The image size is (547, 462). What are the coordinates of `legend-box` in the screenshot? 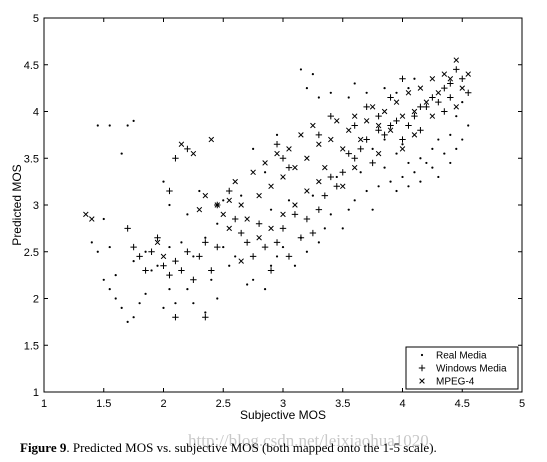 It's located at (462, 368).